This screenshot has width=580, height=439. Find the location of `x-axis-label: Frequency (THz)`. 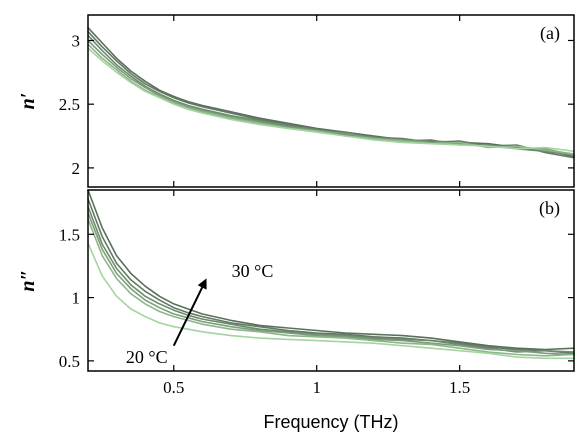

x-axis-label: Frequency (THz) is located at coordinates (330, 422).